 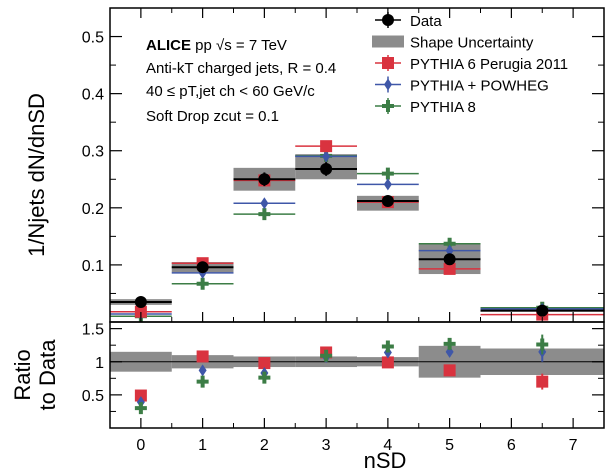 I want to click on legend-marker-p8, so click(x=388, y=106).